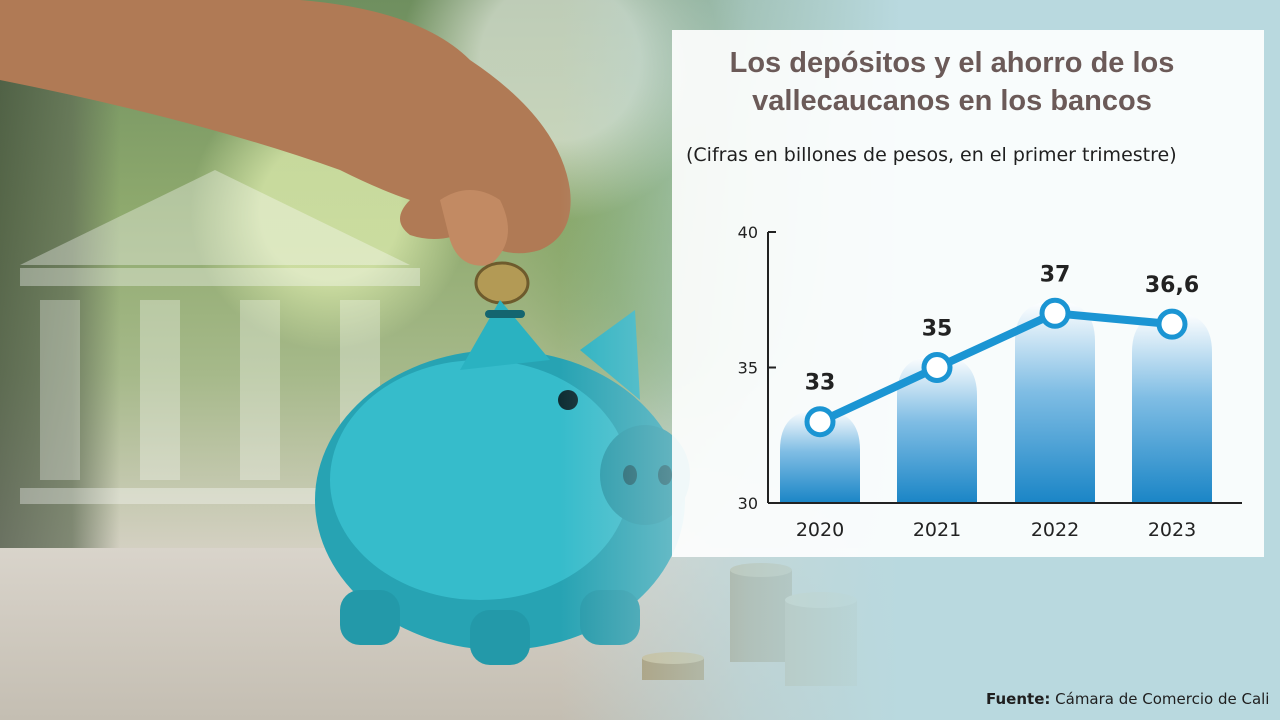  What do you see at coordinates (1172, 285) in the screenshot?
I see `data-label-2023: 36,6` at bounding box center [1172, 285].